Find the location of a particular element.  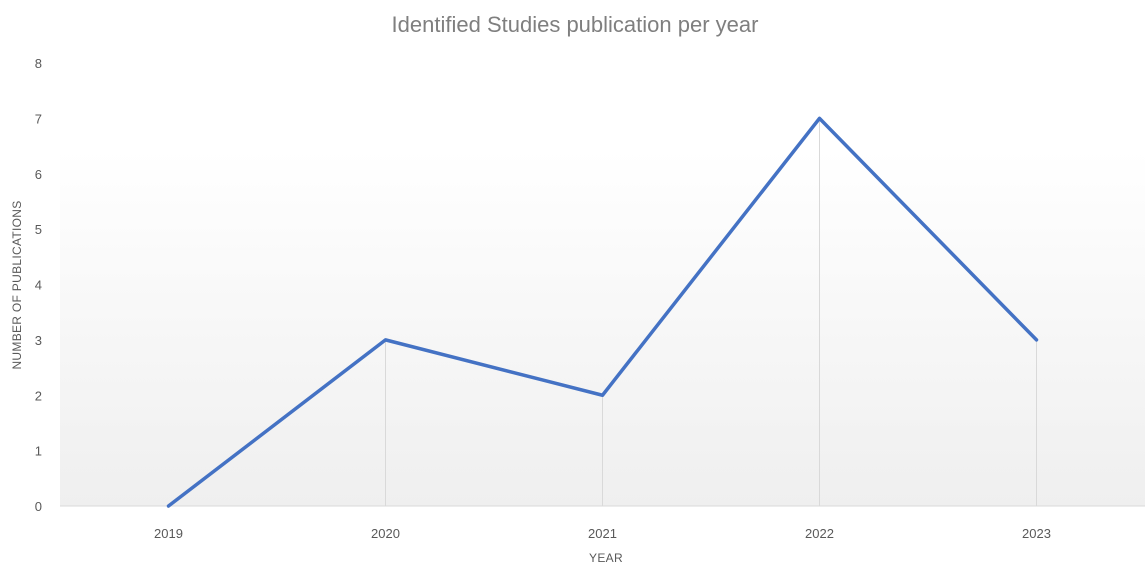

x-axis-ticks: 2019 2020 2021 2022 2023 is located at coordinates (602, 533).